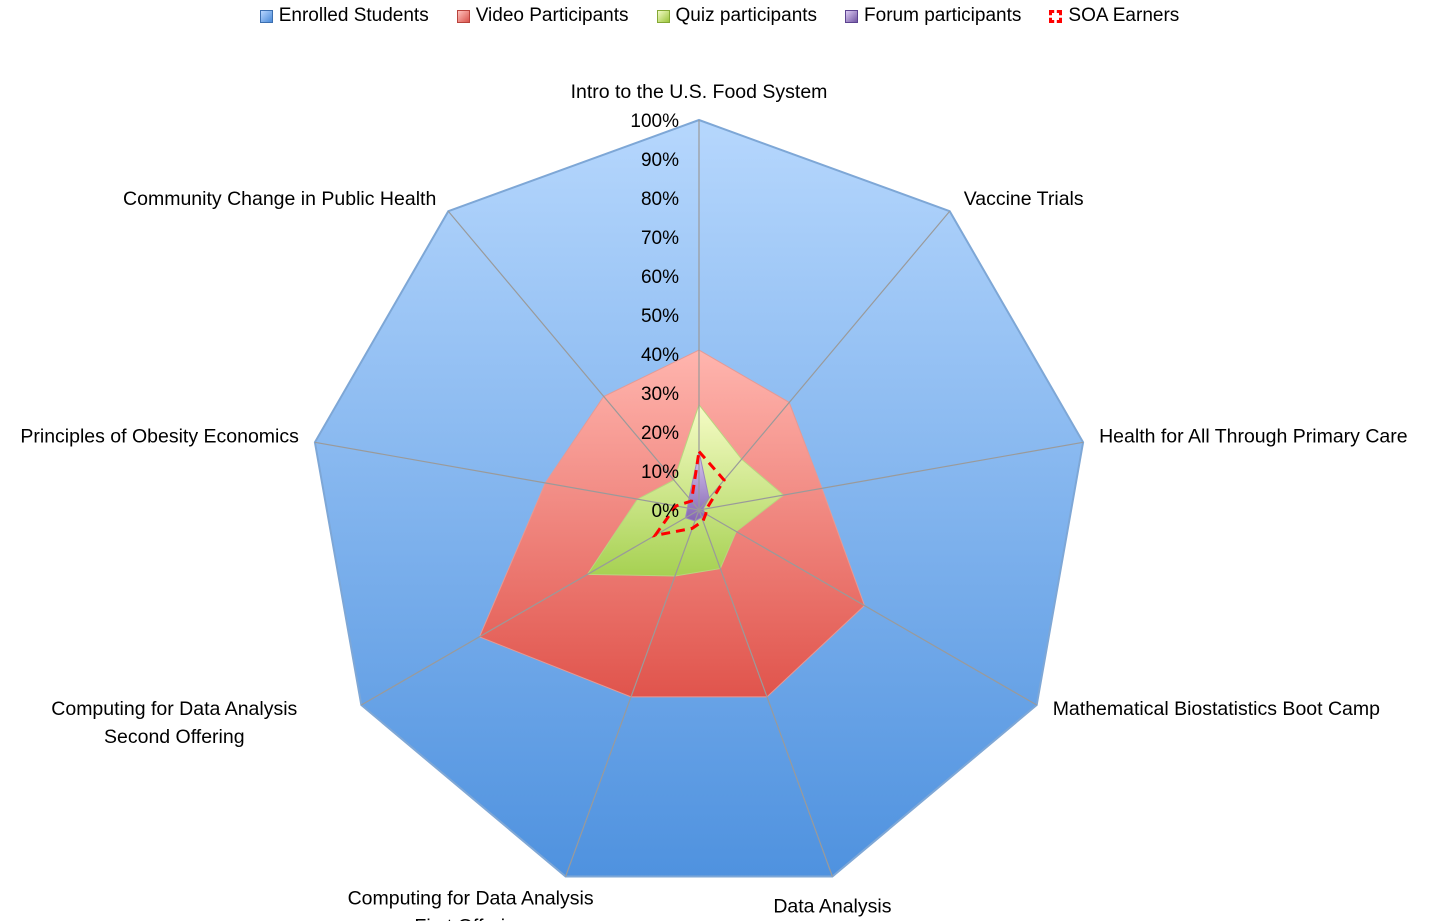  What do you see at coordinates (852, 16) in the screenshot?
I see `legend-swatch-forum` at bounding box center [852, 16].